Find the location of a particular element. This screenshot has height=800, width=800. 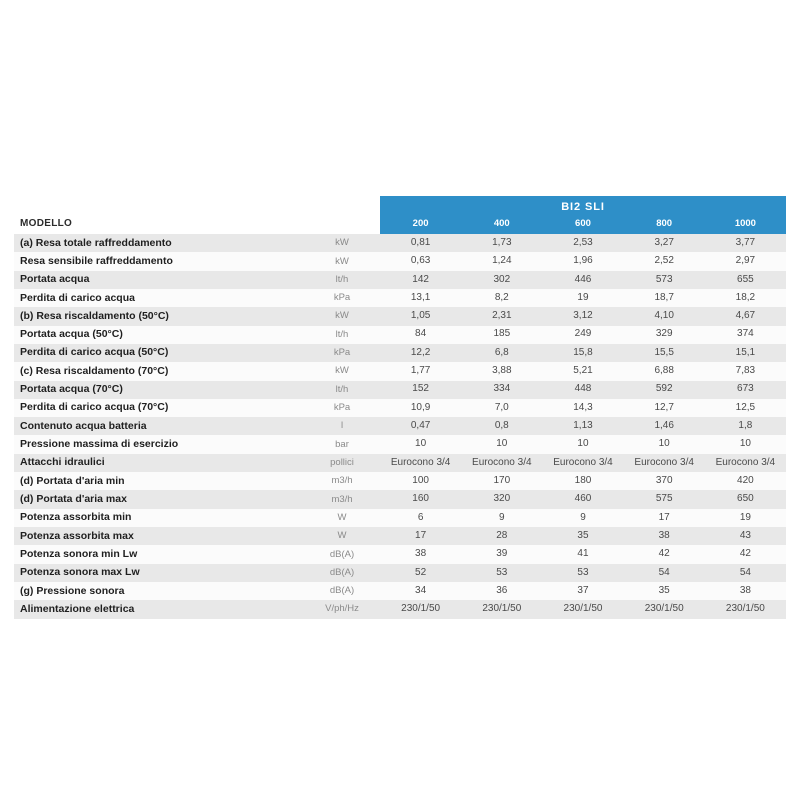

cell-value: 15,8 is located at coordinates (583, 352).